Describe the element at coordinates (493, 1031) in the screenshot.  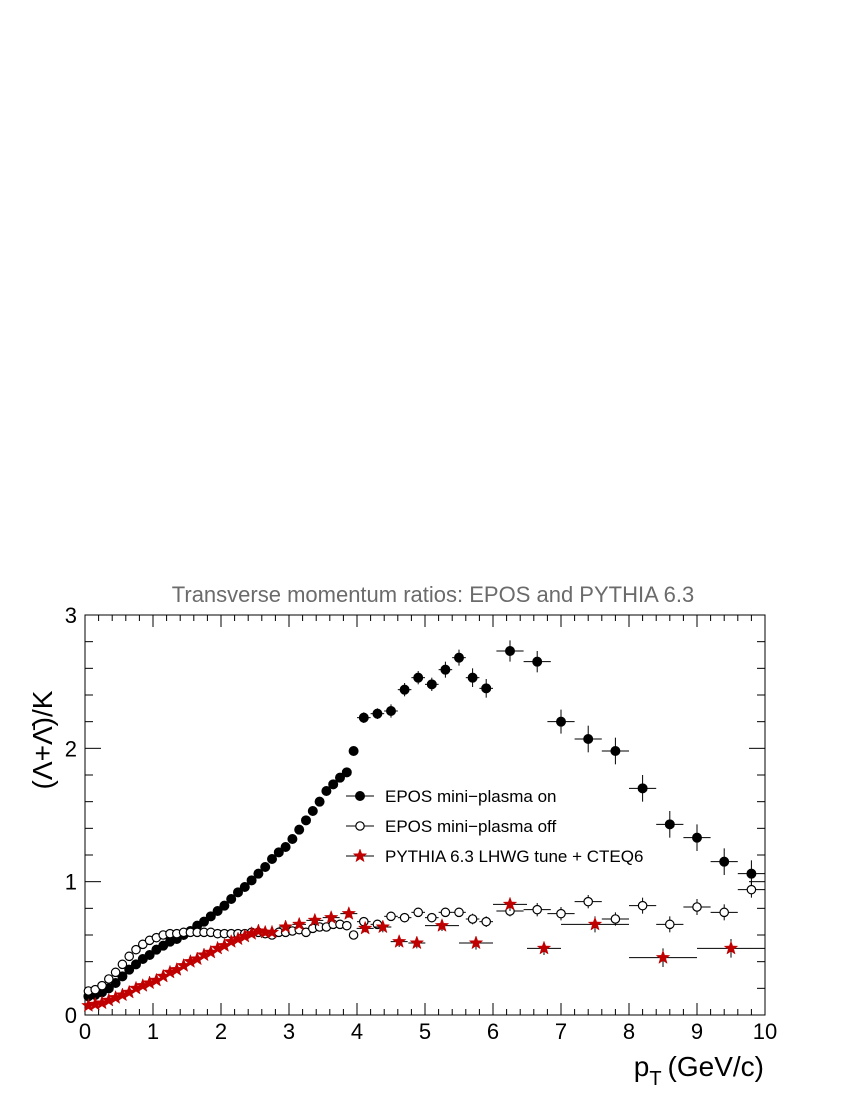
I see `x-tick-label: 6` at that location.